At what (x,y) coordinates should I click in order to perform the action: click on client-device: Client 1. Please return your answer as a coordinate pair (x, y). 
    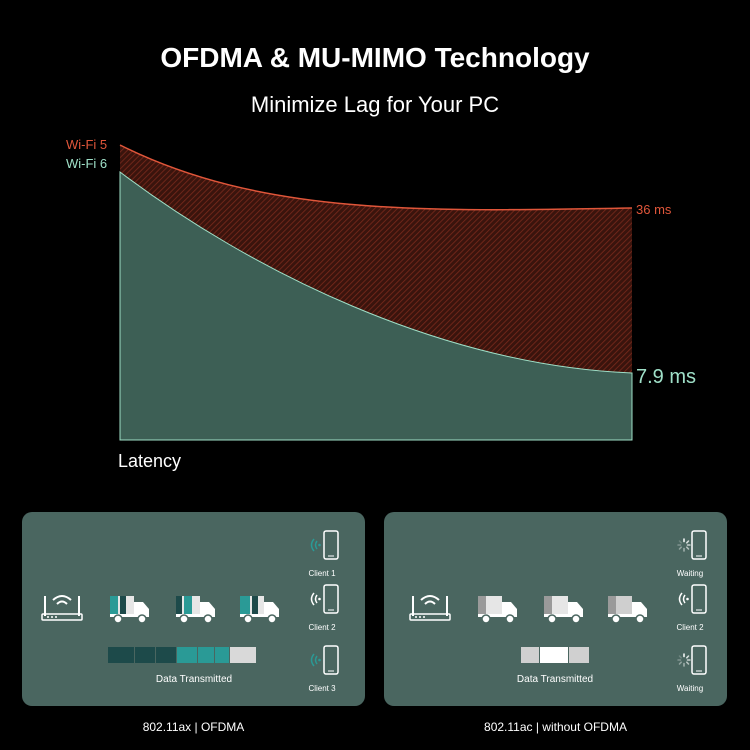
    Looking at the image, I should click on (322, 553).